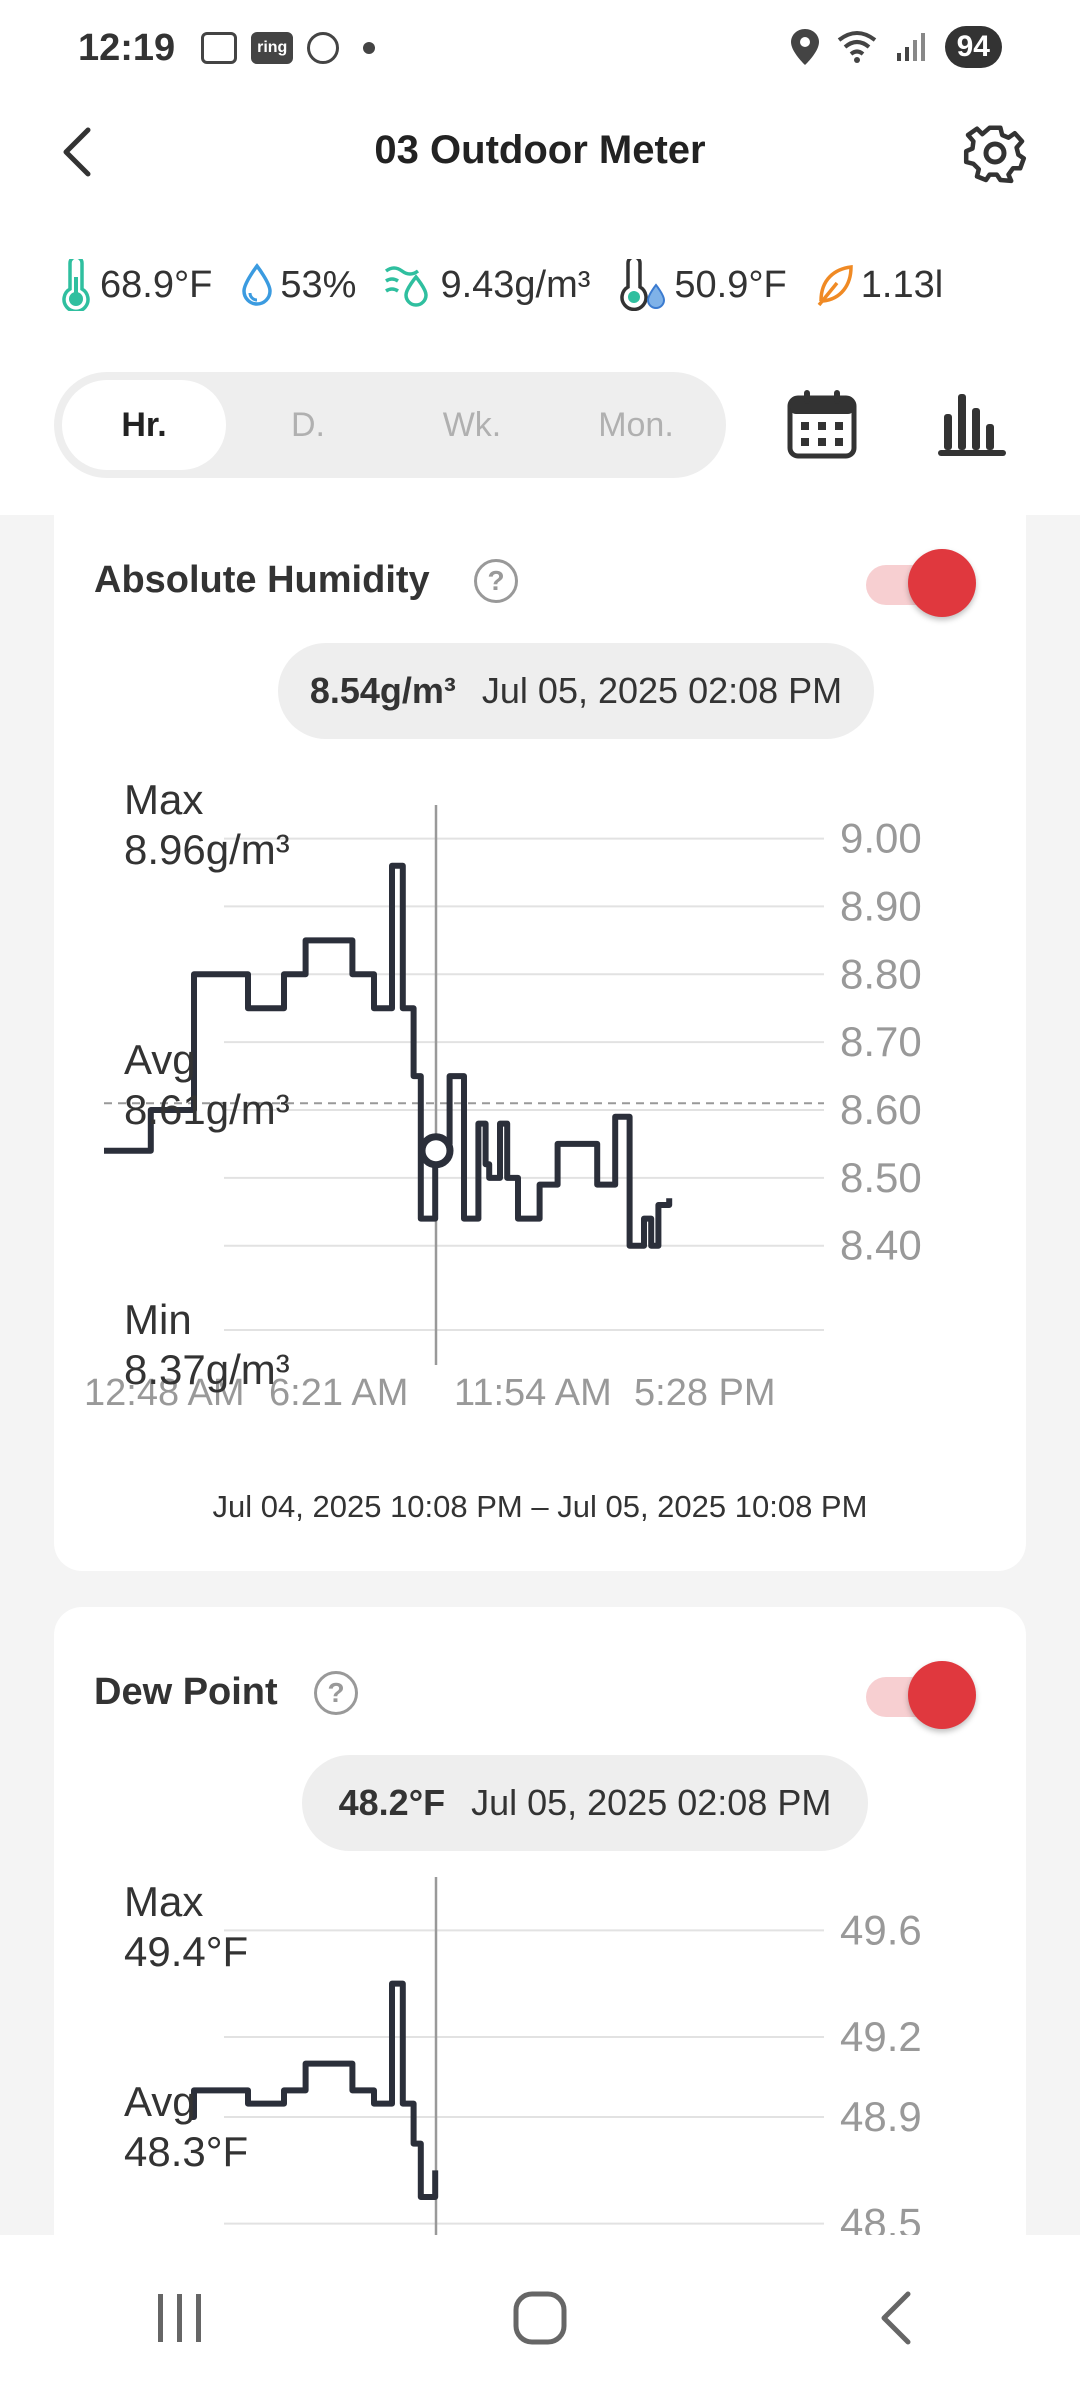 This screenshot has height=2400, width=1080. I want to click on status-time: 12:19, so click(127, 47).